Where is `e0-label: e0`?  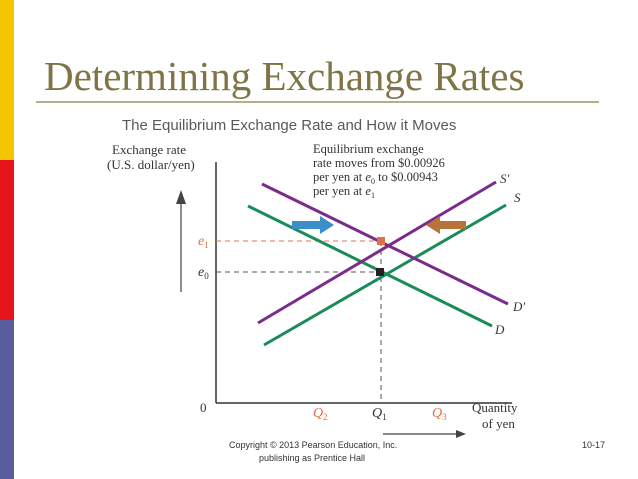 e0-label: e0 is located at coordinates (203, 273).